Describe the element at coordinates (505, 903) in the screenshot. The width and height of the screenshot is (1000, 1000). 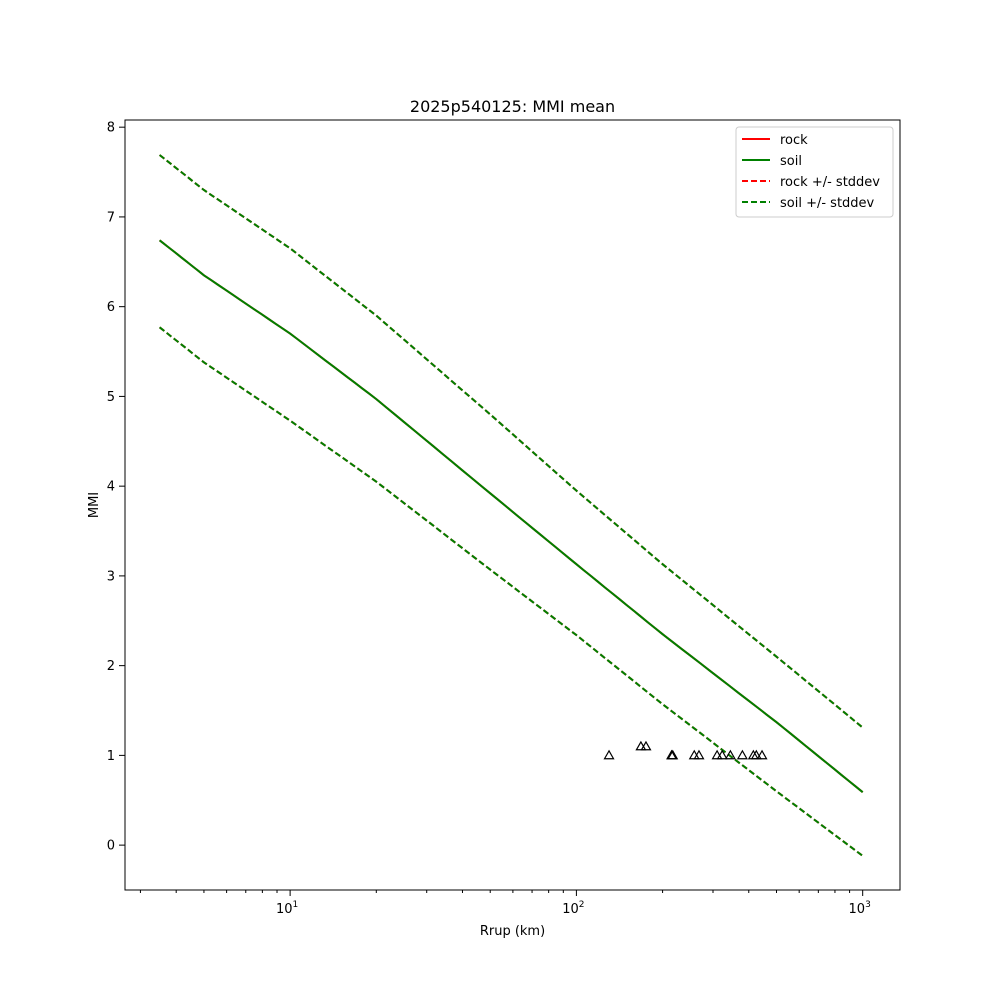
I see `x-axis-ticks: 10¹ 10² 10³` at that location.